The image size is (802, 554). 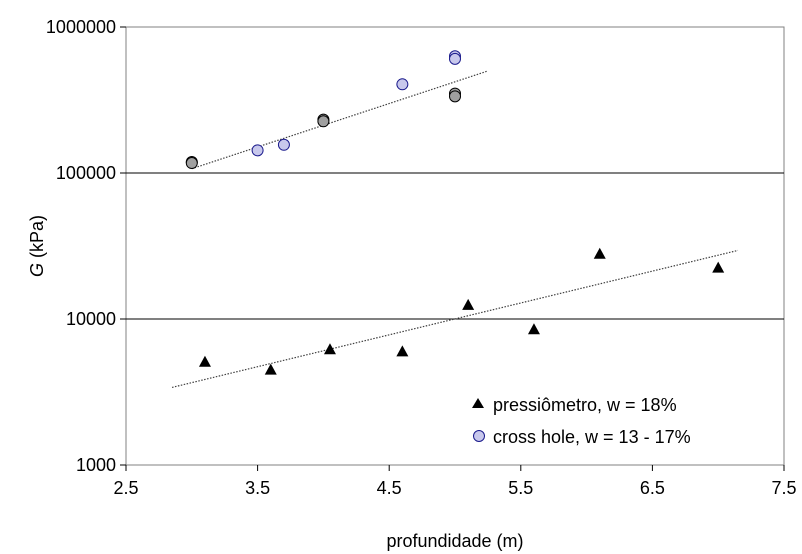 What do you see at coordinates (91, 319) in the screenshot?
I see `y-tick-label: 10000` at bounding box center [91, 319].